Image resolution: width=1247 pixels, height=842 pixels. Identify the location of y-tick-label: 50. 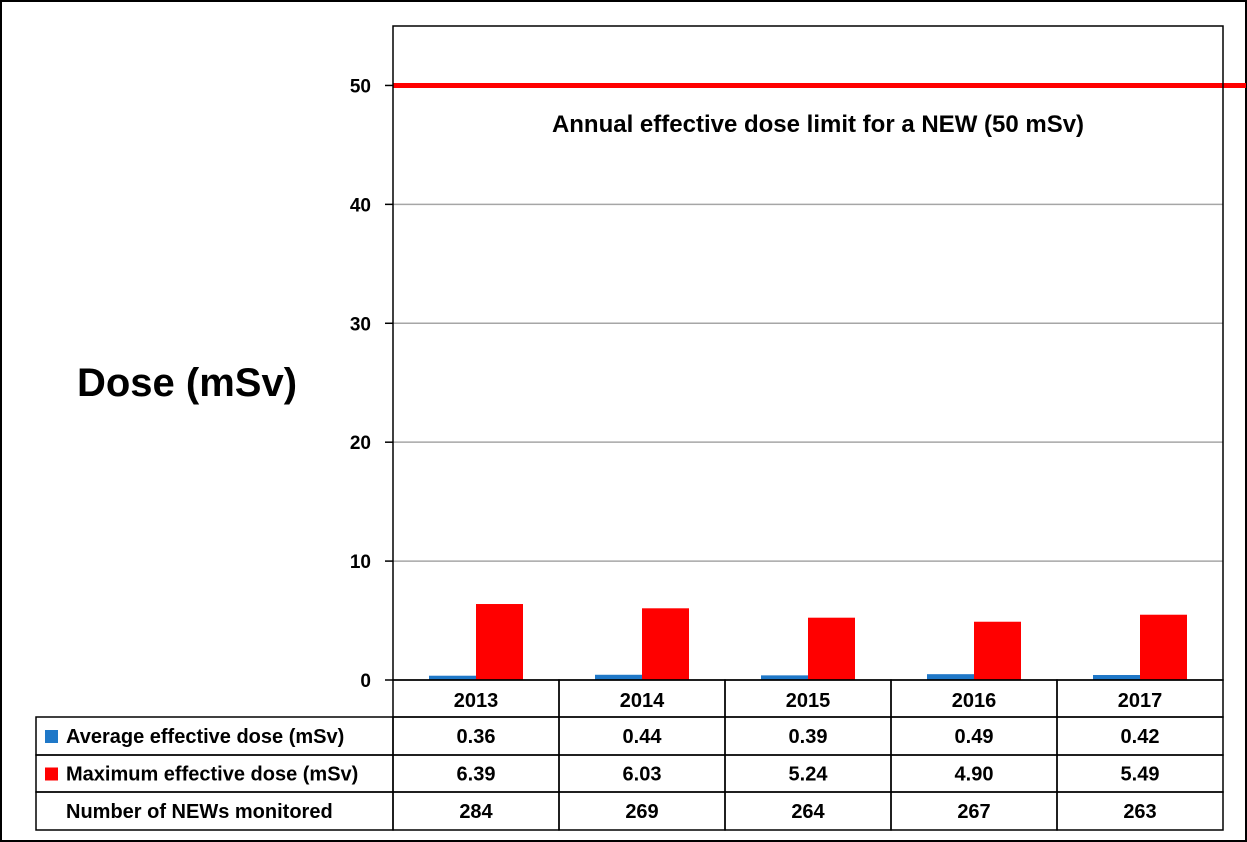
(360, 86).